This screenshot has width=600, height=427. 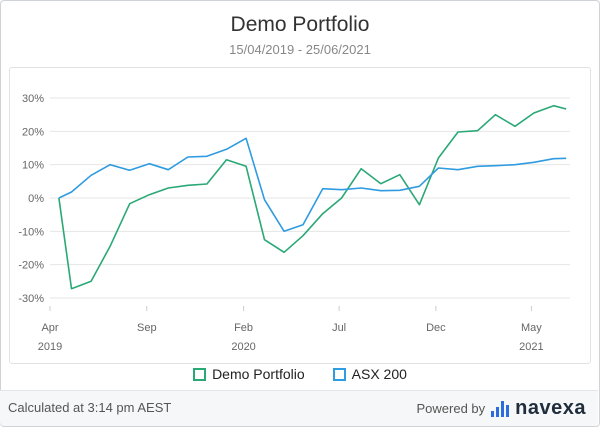 What do you see at coordinates (300, 49) in the screenshot?
I see `chart-date-range: 15/04/2019 - 25/06/2021` at bounding box center [300, 49].